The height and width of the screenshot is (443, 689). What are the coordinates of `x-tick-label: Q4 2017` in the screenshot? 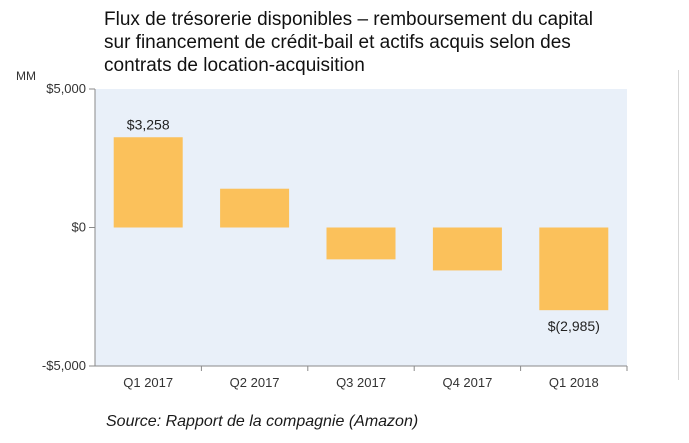 It's located at (467, 382).